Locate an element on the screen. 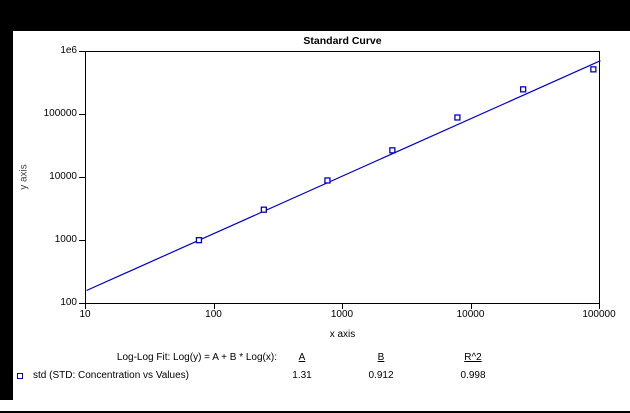 This screenshot has width=630, height=413. y-tick-label: 1000 is located at coordinates (65, 239).